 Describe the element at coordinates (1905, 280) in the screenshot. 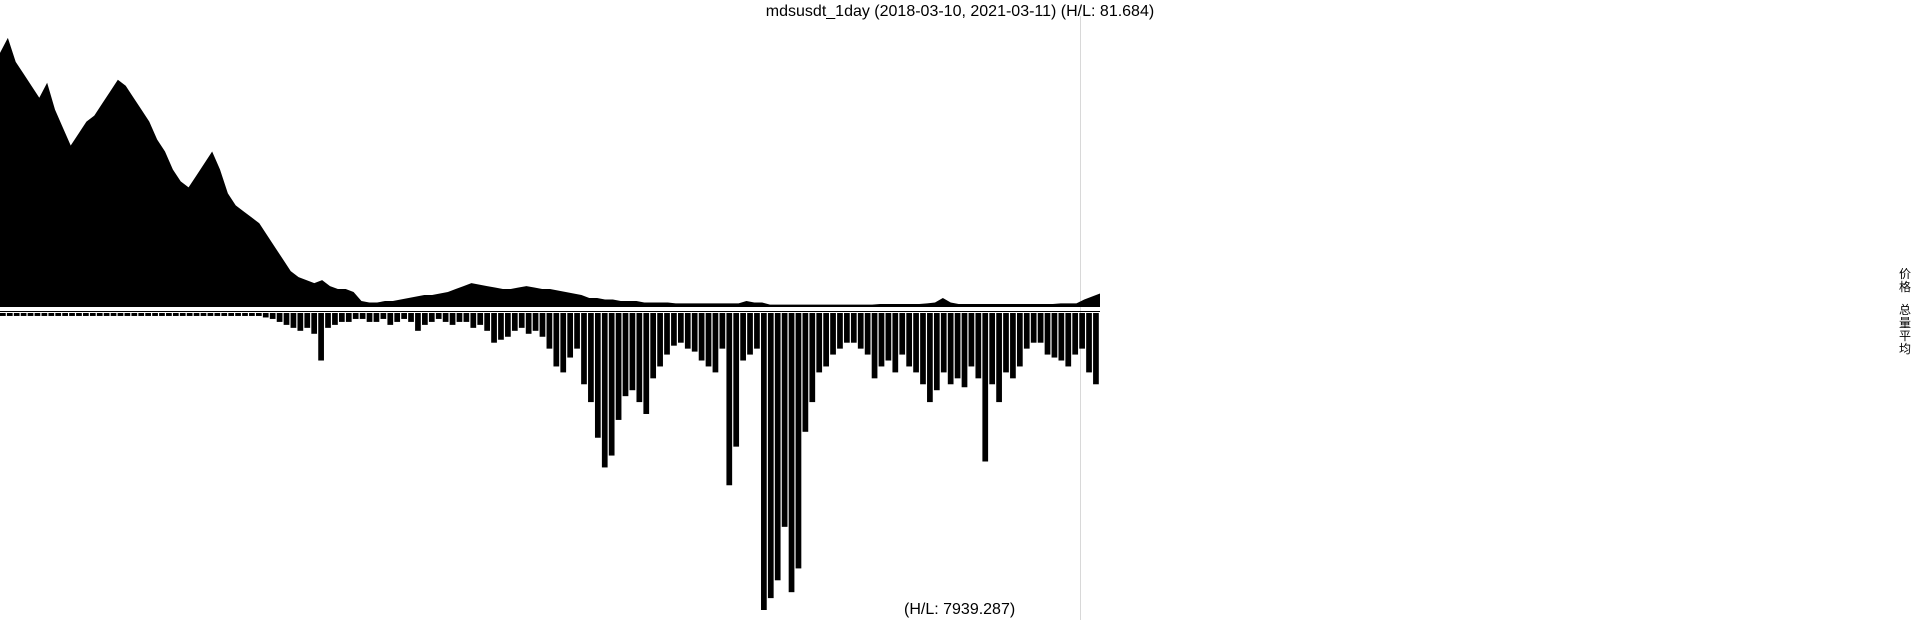

I see `legend-price: 价格` at that location.